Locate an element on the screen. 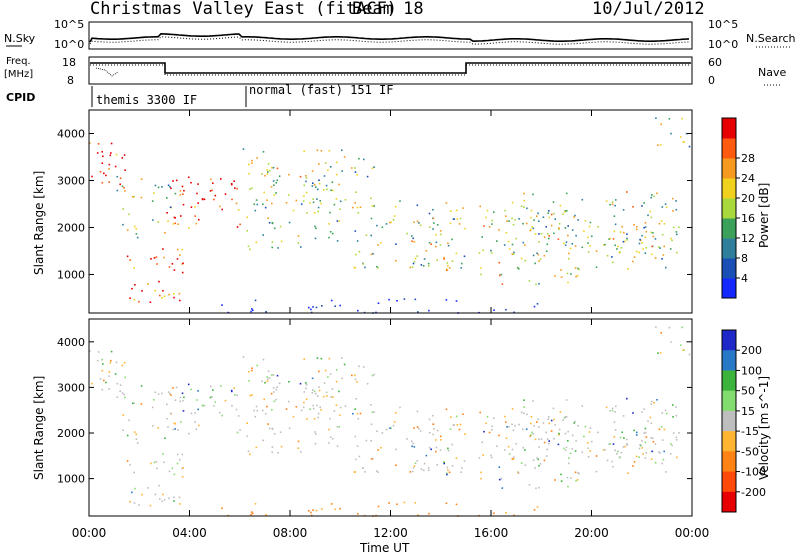  colorbar-tick-label: 12 is located at coordinates (748, 238).